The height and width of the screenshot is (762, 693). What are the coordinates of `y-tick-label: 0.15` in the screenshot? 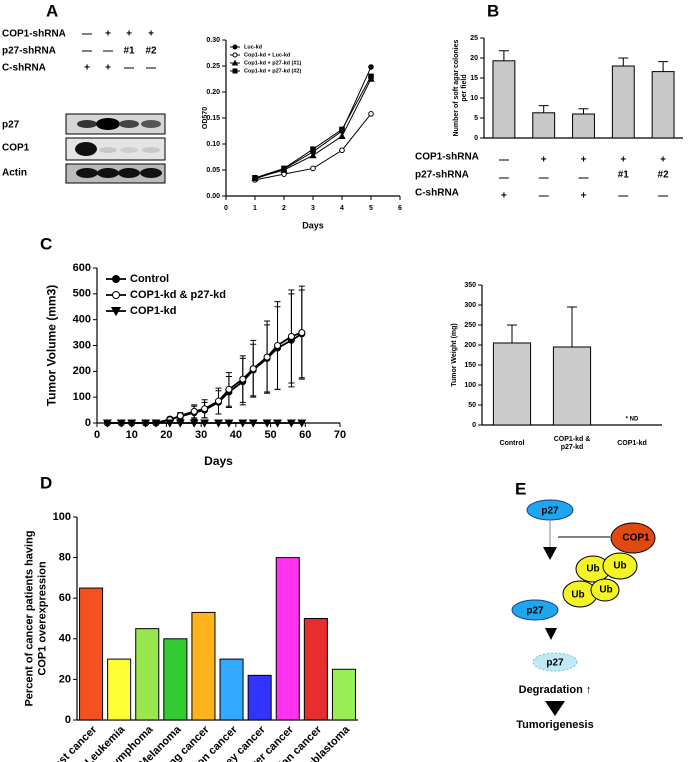 It's located at (213, 118).